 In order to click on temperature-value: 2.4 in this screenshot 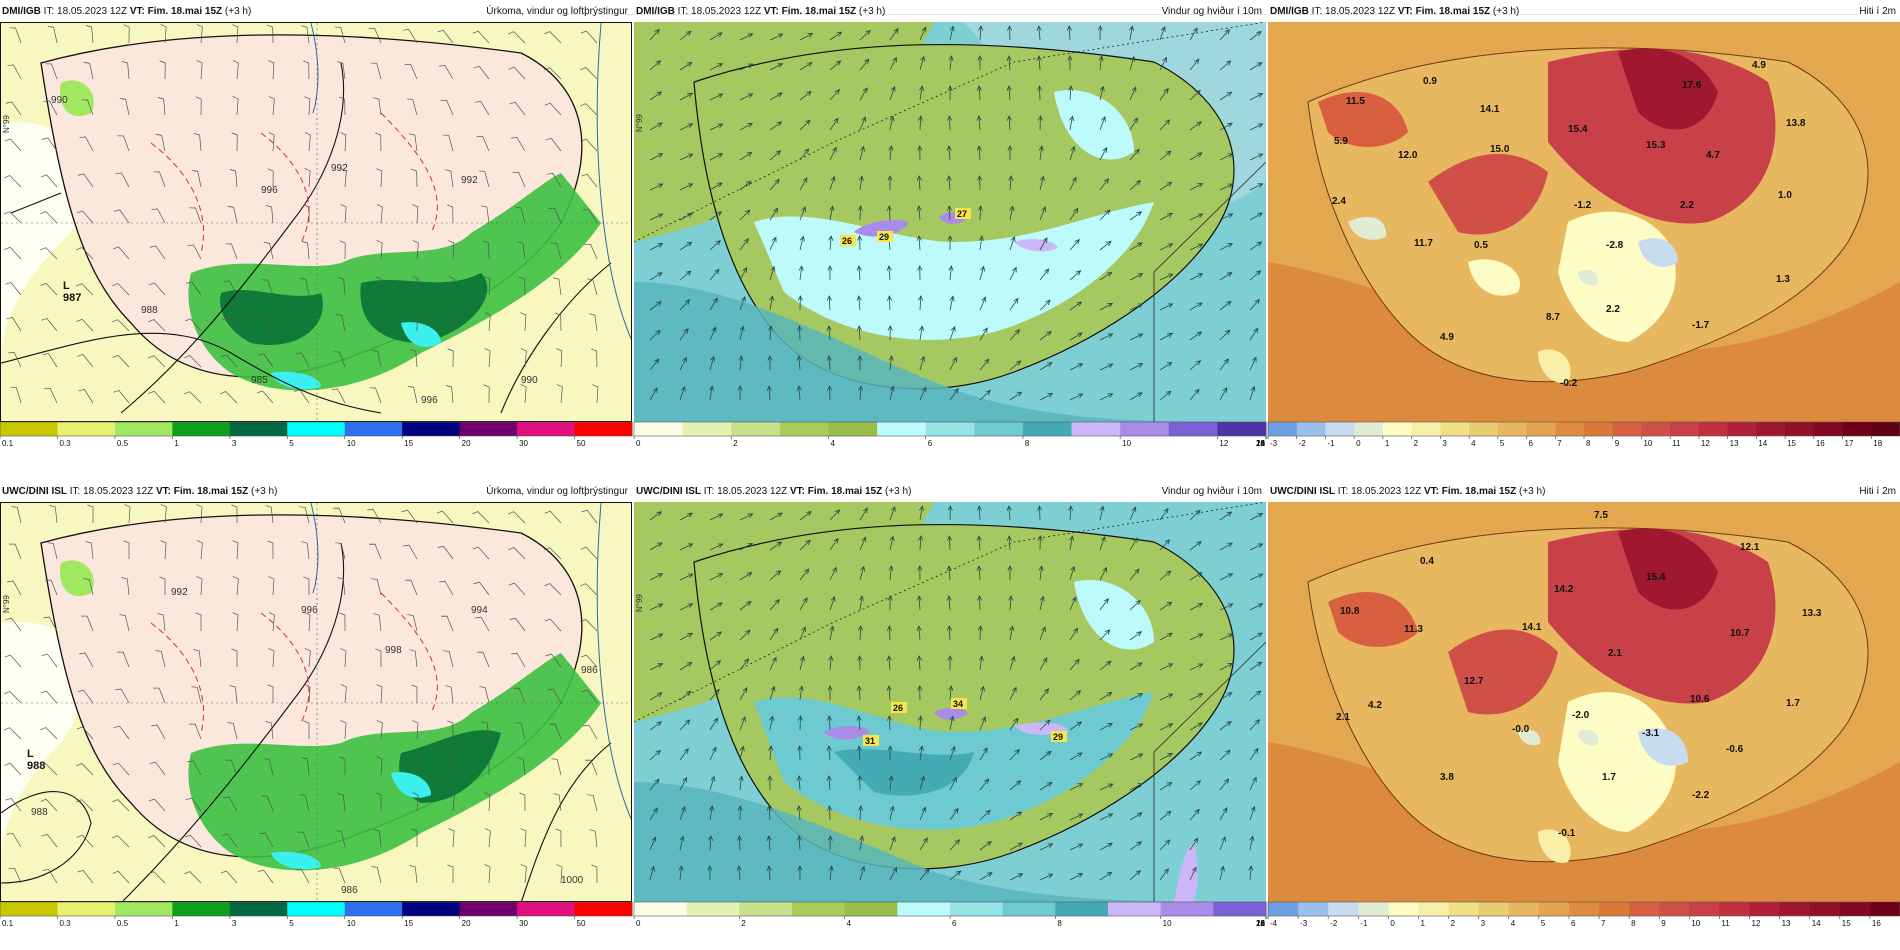, I will do `click(1339, 201)`.